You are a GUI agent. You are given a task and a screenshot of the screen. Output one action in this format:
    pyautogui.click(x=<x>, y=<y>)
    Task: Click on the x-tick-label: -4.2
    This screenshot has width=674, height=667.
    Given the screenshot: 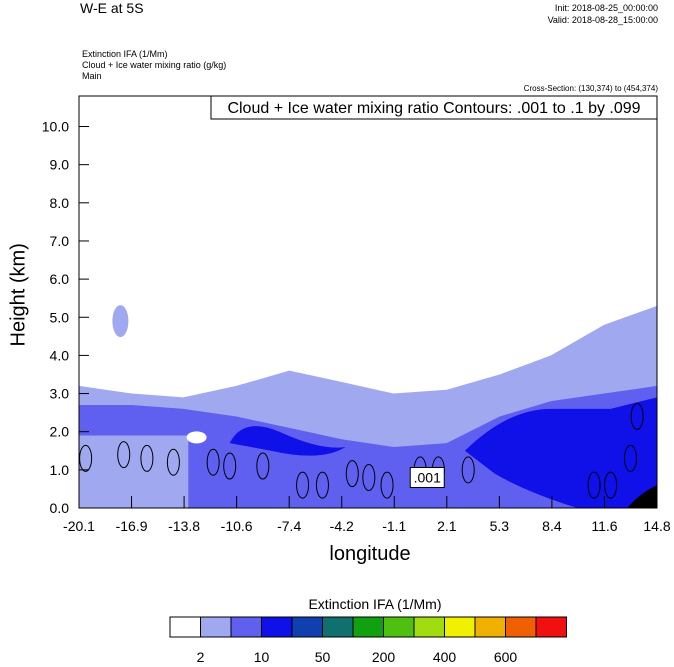 What is the action you would take?
    pyautogui.click(x=342, y=526)
    